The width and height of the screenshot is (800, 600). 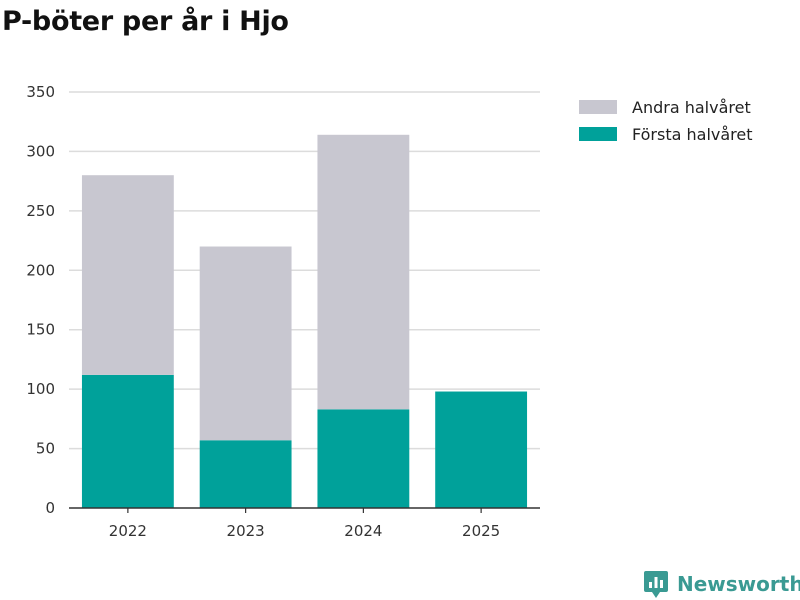 What do you see at coordinates (363, 531) in the screenshot?
I see `x-tick-label: 2024` at bounding box center [363, 531].